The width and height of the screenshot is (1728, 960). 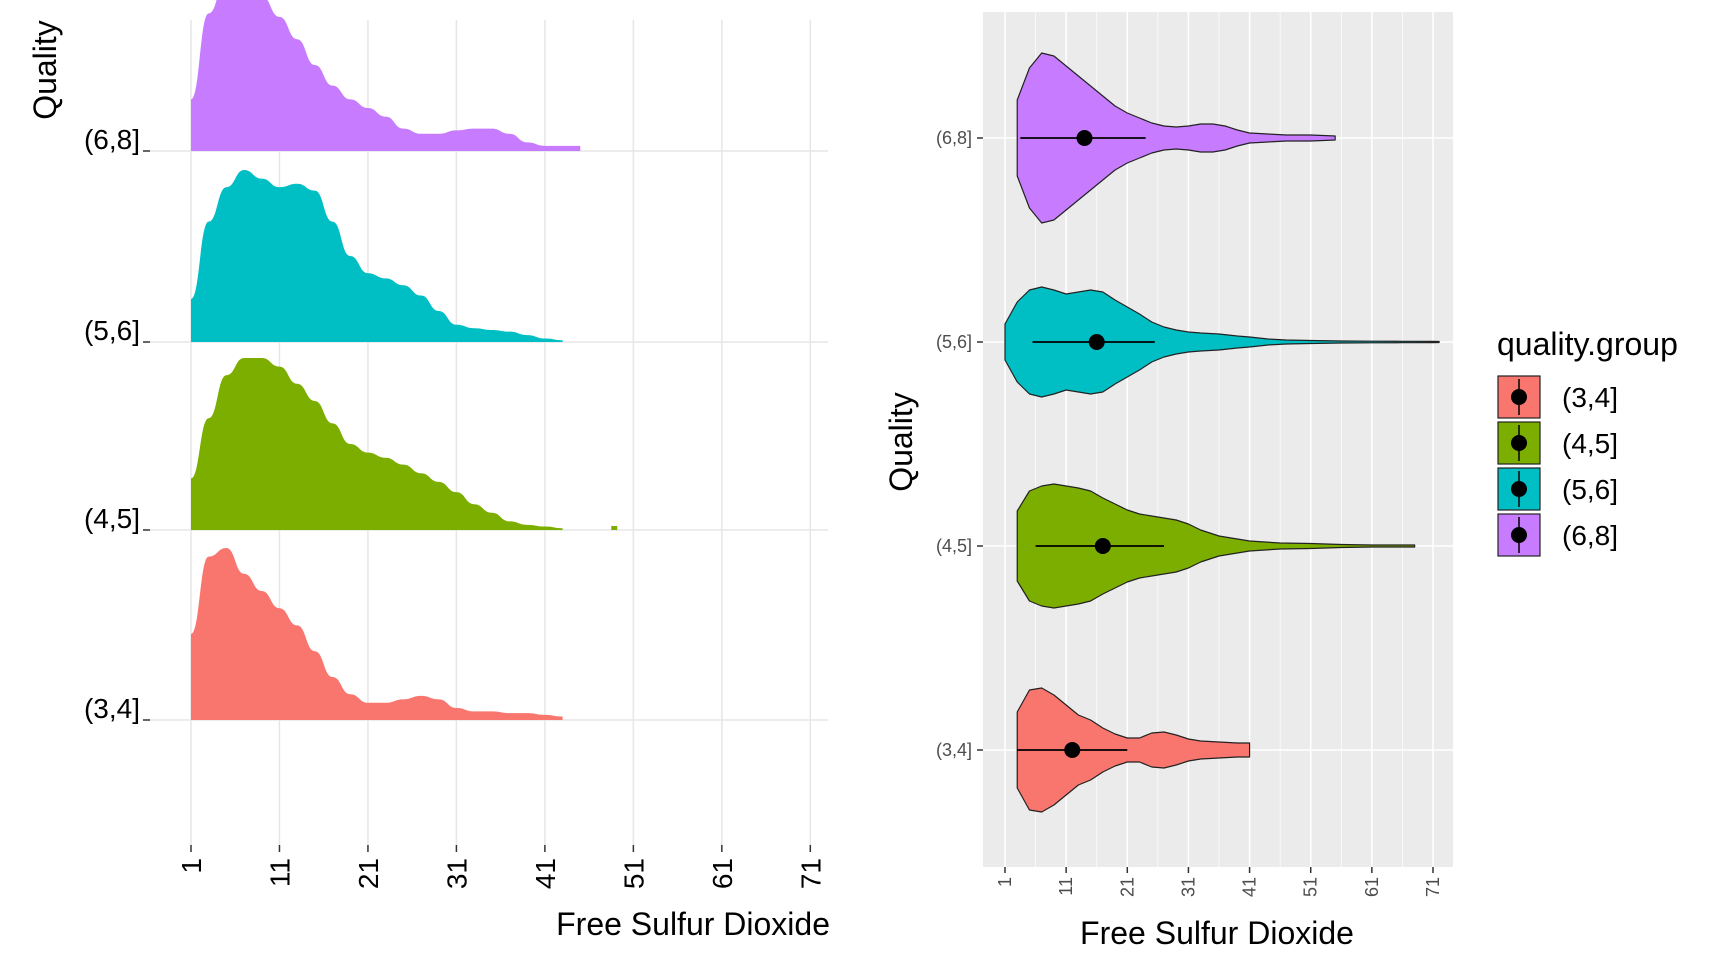 I want to click on ridgeline-y-ticks: (3,4] (4,5] (5,6] (6,8], so click(x=117, y=424).